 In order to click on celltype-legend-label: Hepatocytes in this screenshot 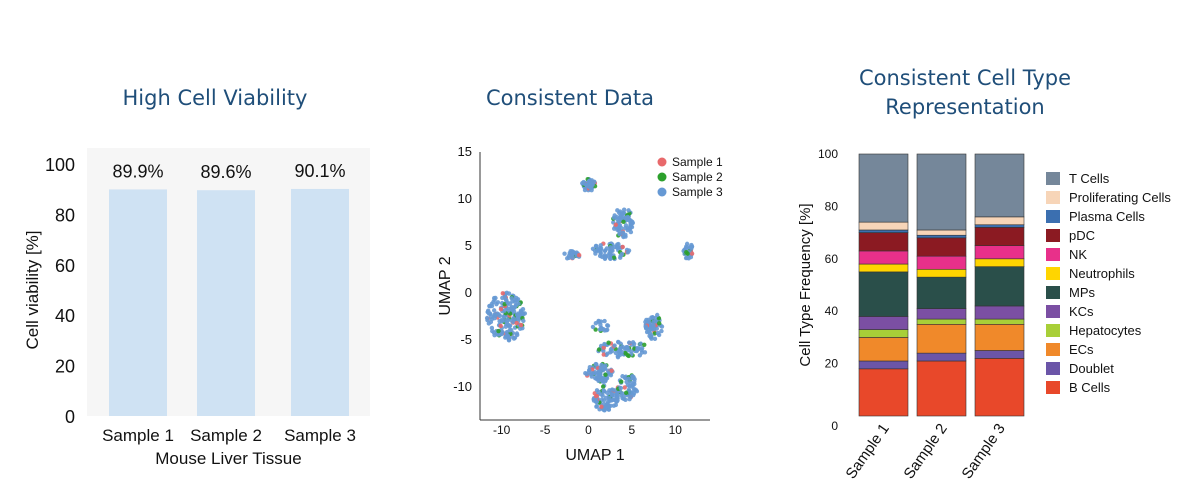, I will do `click(1105, 330)`.